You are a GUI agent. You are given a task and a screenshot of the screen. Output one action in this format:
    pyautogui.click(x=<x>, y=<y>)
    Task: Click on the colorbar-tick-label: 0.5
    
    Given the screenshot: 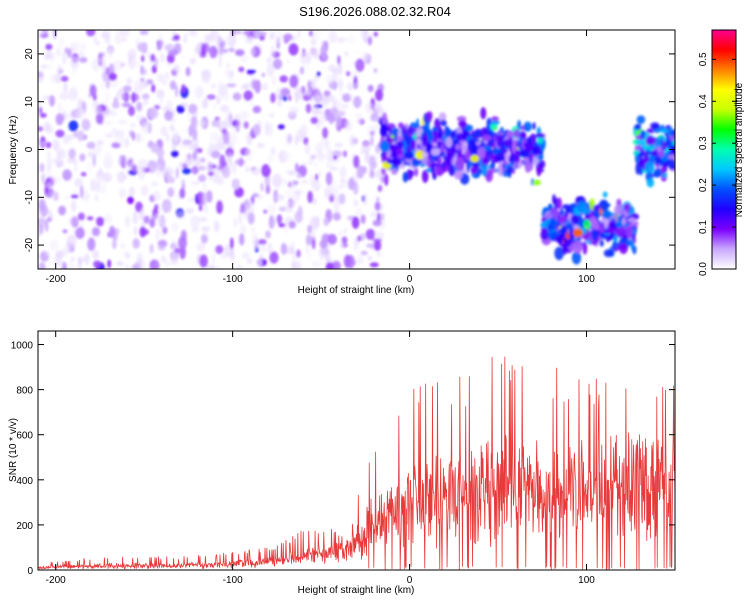 What is the action you would take?
    pyautogui.click(x=703, y=59)
    